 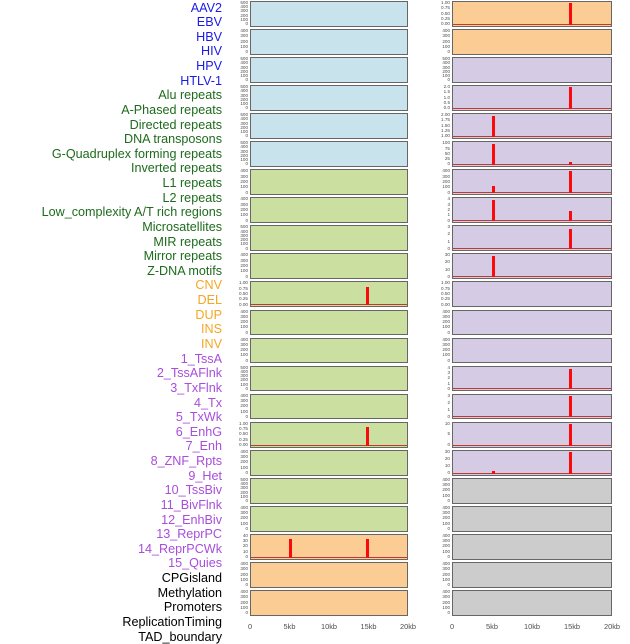 I want to click on y-tick-label: 4, so click(x=448, y=199).